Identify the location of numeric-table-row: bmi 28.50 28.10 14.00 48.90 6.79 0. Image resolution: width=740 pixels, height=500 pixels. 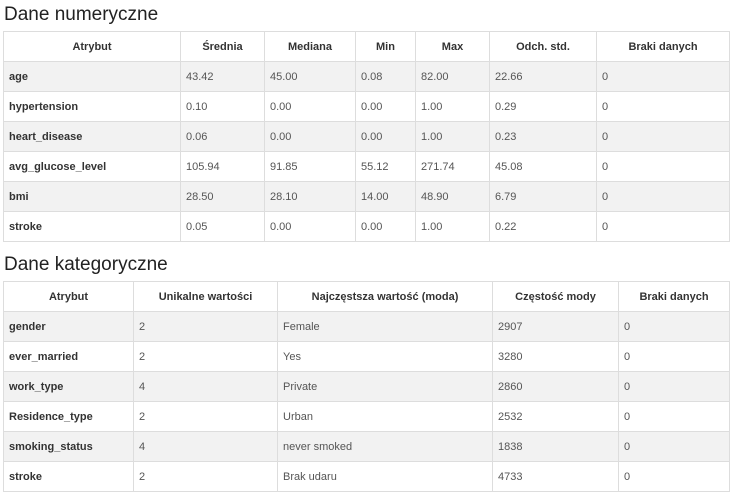
(366, 196).